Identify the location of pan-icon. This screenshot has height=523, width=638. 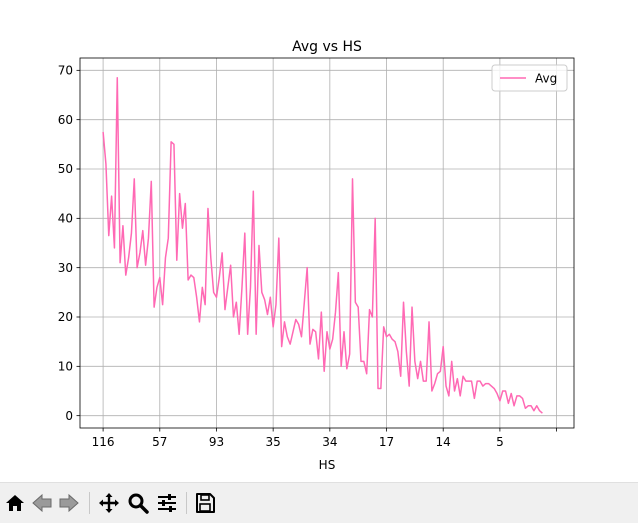
(109, 503).